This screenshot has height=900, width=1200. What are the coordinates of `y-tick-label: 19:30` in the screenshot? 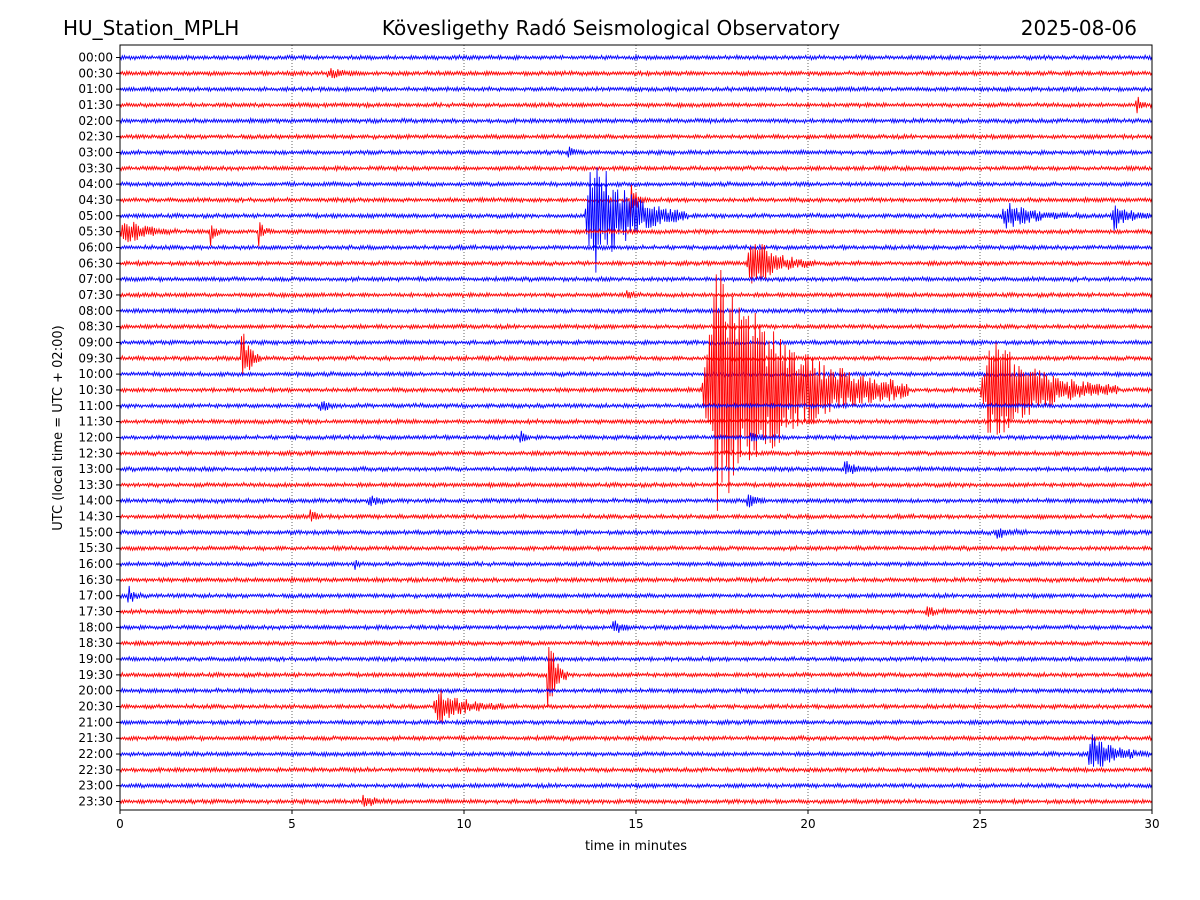 It's located at (95, 675).